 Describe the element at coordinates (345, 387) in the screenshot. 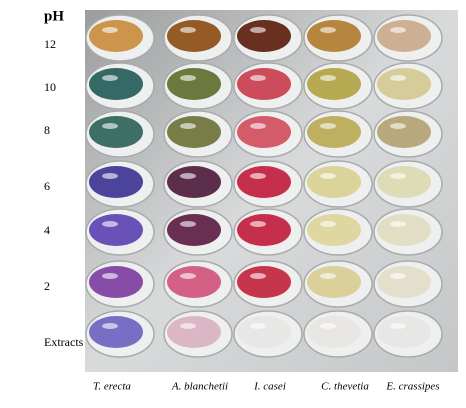

I see `column-label: C. thevetia` at that location.